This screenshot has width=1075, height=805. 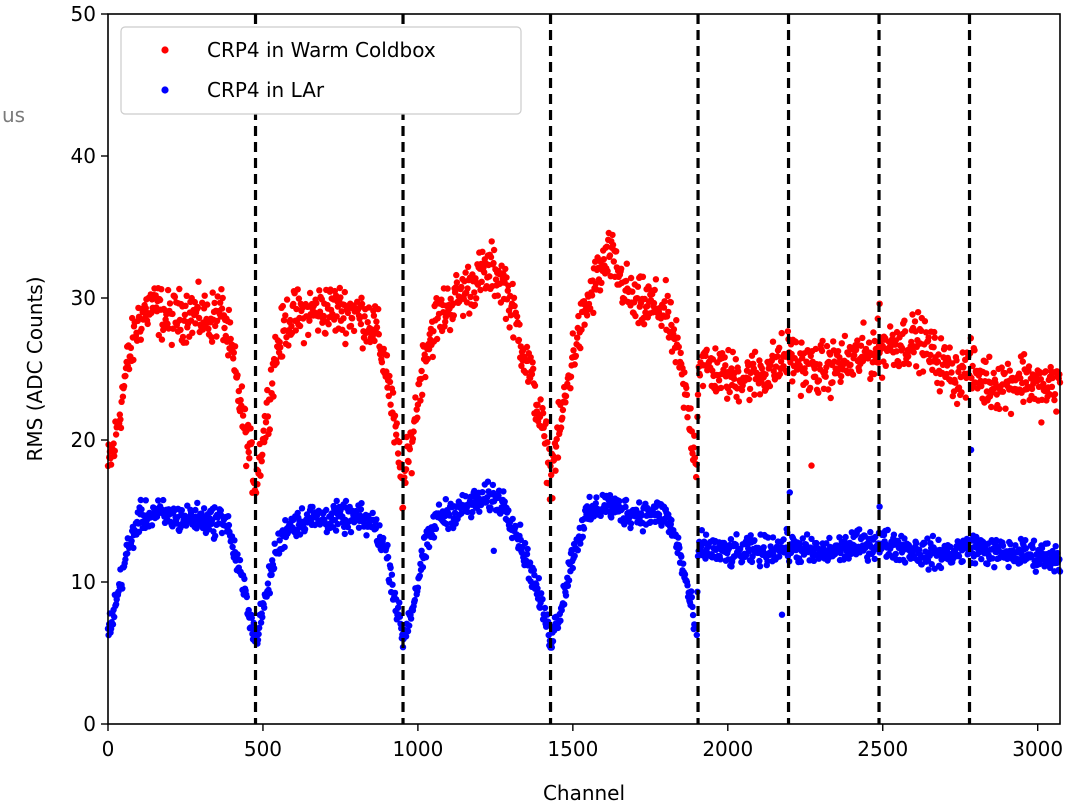 I want to click on legend-box, so click(x=321, y=70).